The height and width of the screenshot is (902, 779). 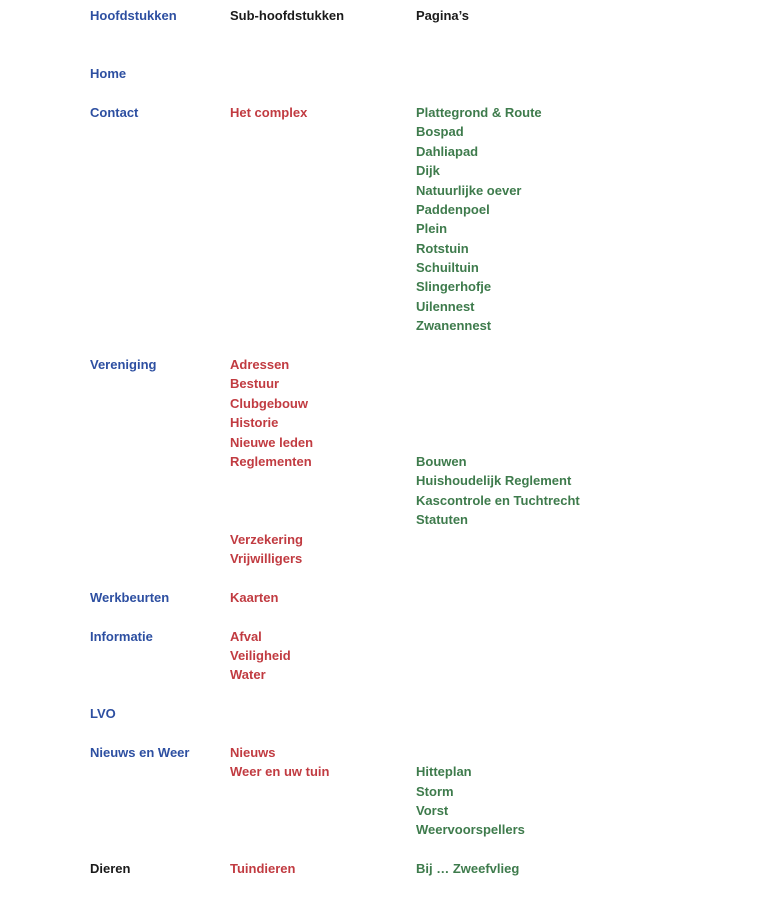 I want to click on page-plattegrond-route: Plattegrond & Route, so click(x=479, y=112).